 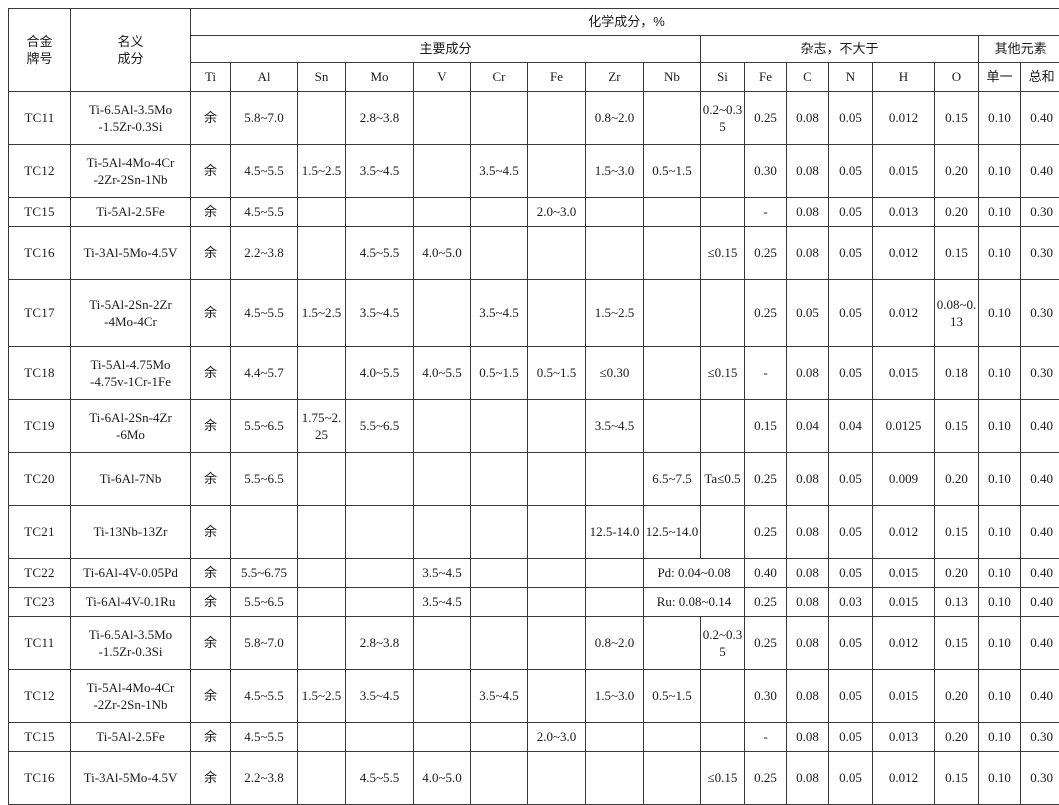 I want to click on cell-fe_imp: 0.30, so click(x=766, y=171).